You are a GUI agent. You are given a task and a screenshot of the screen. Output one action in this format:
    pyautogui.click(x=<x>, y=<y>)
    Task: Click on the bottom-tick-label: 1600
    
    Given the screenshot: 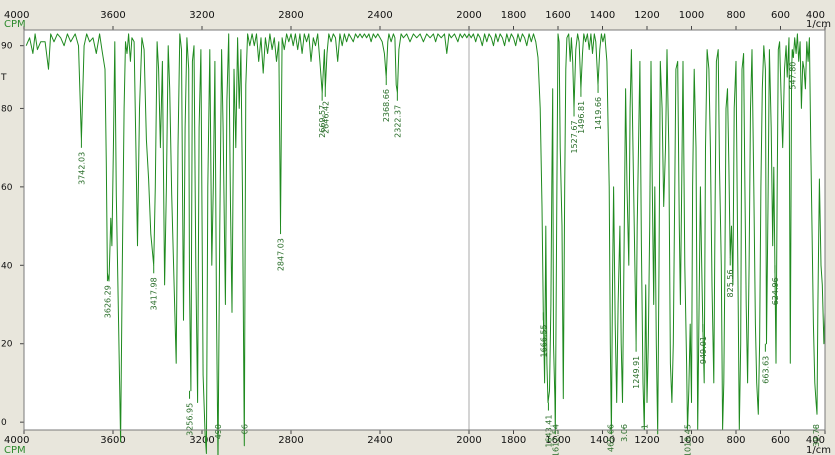 What is the action you would take?
    pyautogui.click(x=557, y=440)
    